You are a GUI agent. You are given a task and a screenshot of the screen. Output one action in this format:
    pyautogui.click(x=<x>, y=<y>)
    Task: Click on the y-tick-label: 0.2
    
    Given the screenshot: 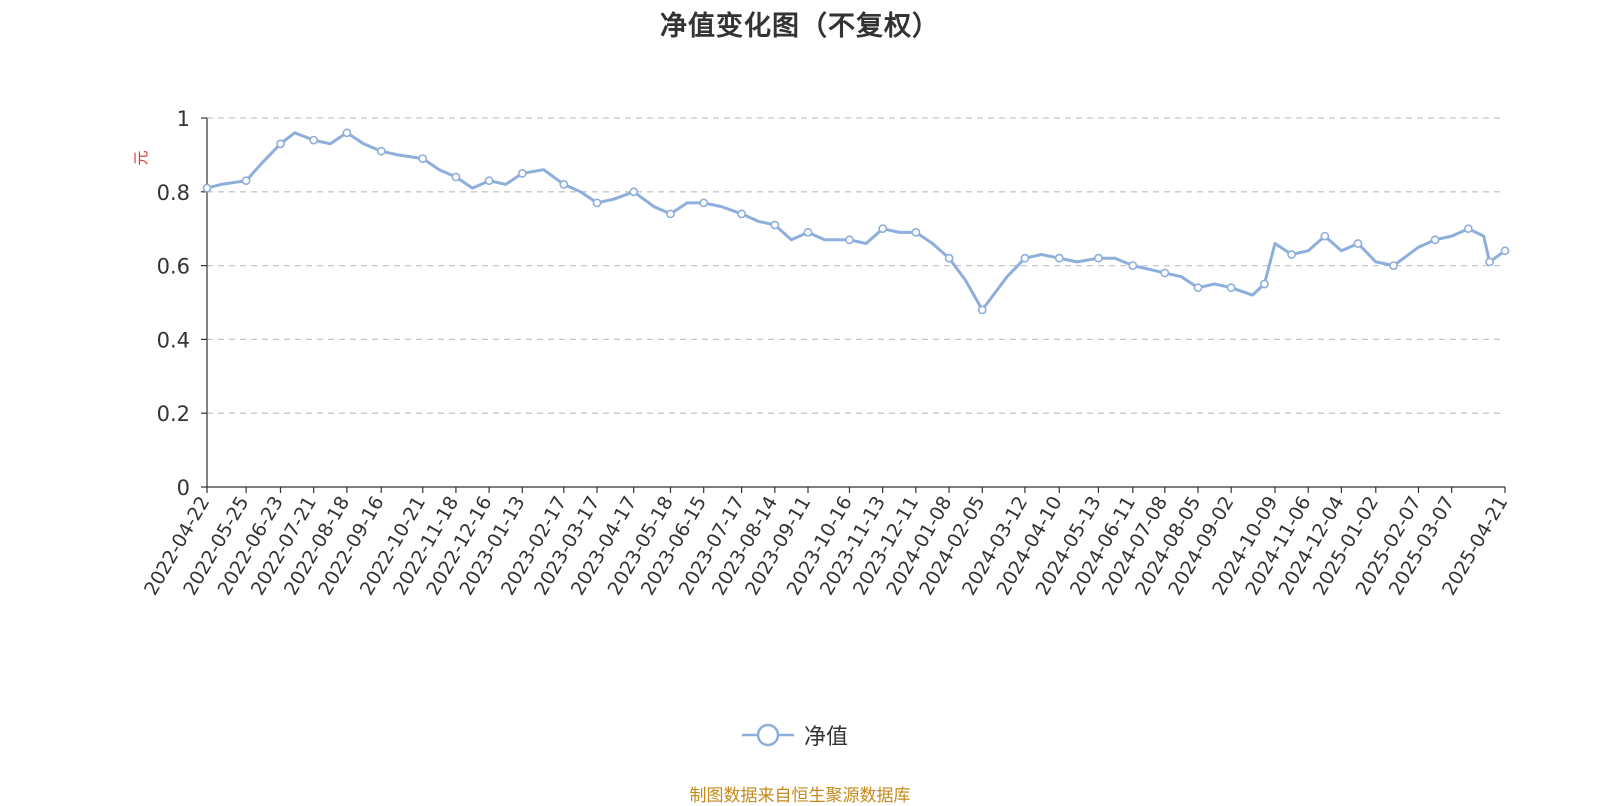 What is the action you would take?
    pyautogui.click(x=173, y=414)
    